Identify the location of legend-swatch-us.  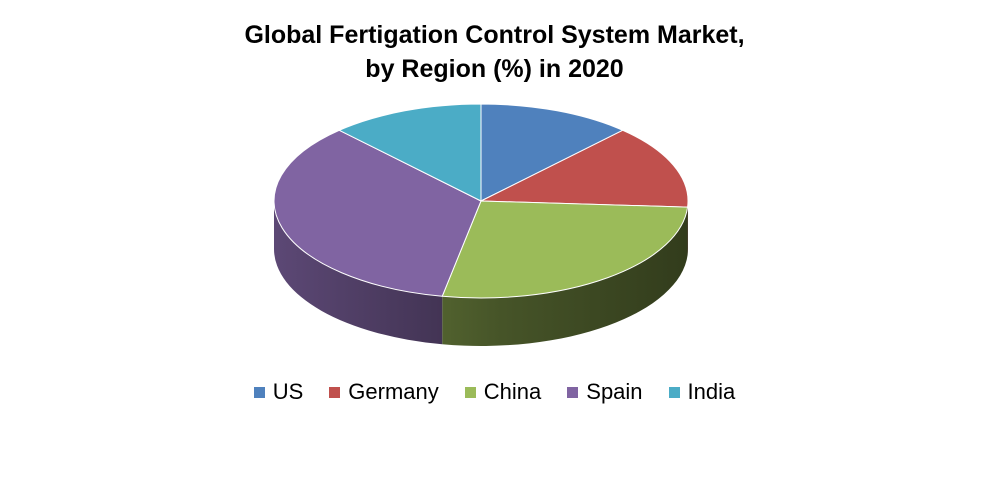
(259, 392).